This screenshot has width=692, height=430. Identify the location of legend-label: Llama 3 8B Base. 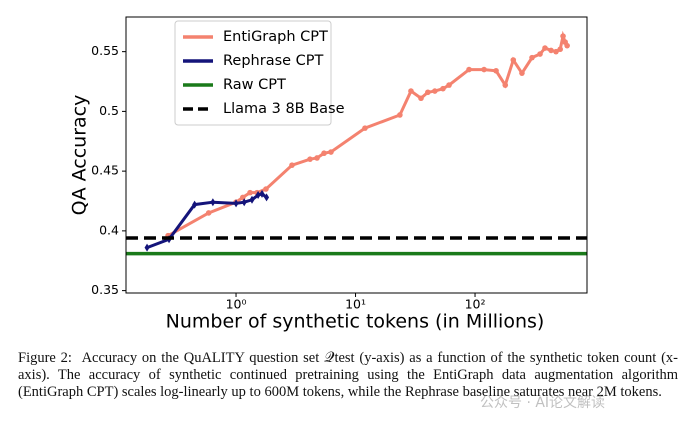
(284, 109).